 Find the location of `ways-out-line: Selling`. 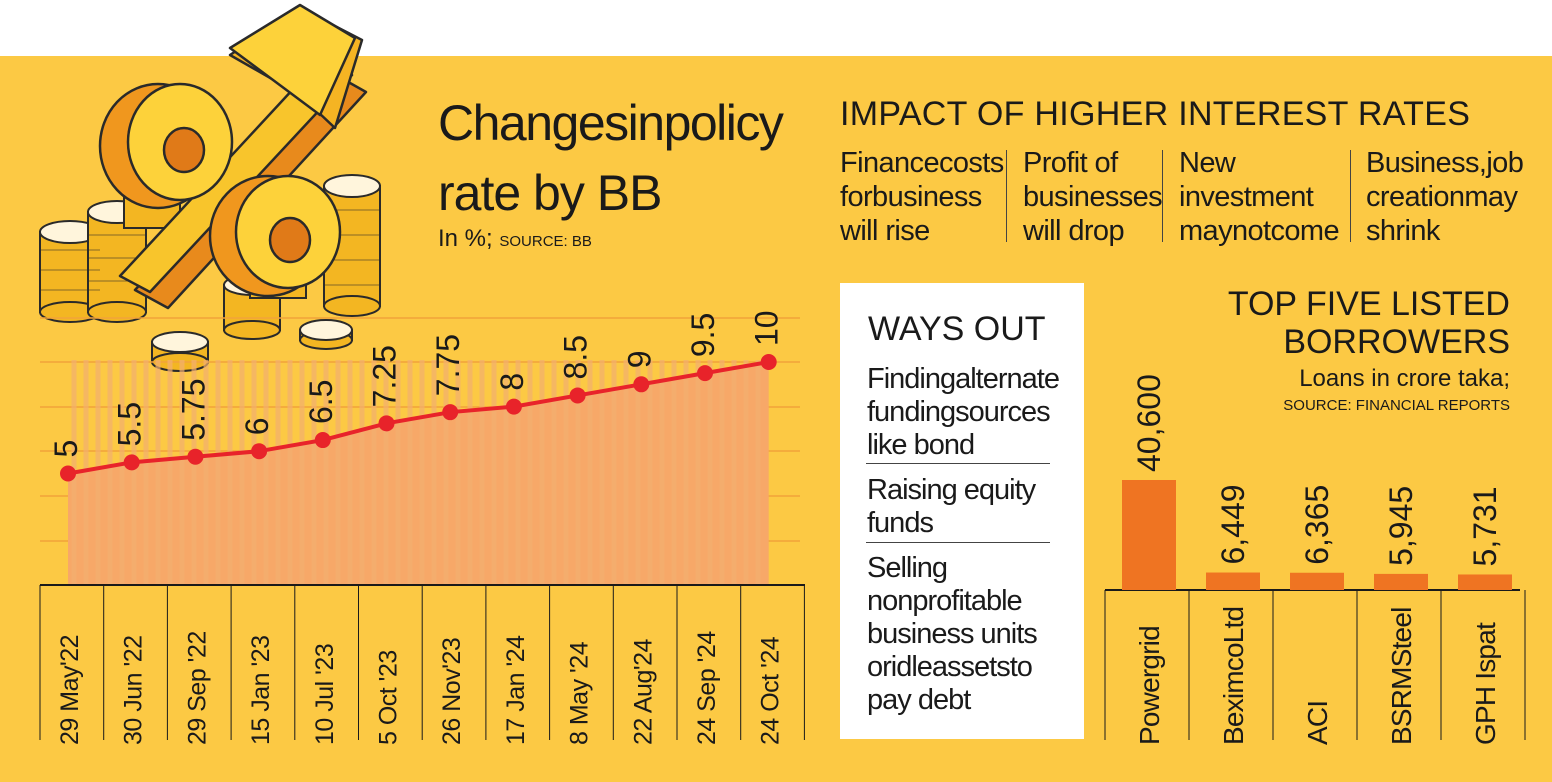

ways-out-line: Selling is located at coordinates (907, 568).